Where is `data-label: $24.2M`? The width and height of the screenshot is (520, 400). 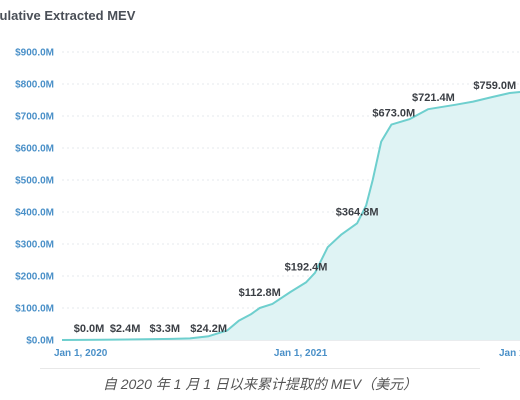
data-label: $24.2M is located at coordinates (208, 329).